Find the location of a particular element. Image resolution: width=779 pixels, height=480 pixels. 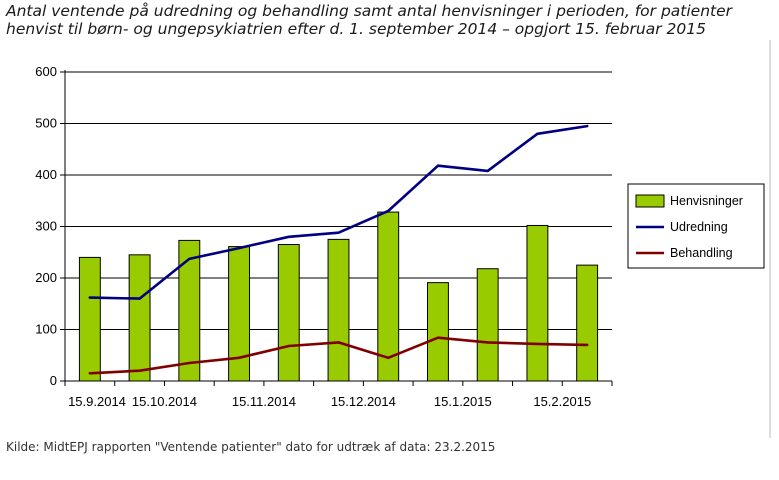

legend-label-behandling: Behandling is located at coordinates (701, 253).